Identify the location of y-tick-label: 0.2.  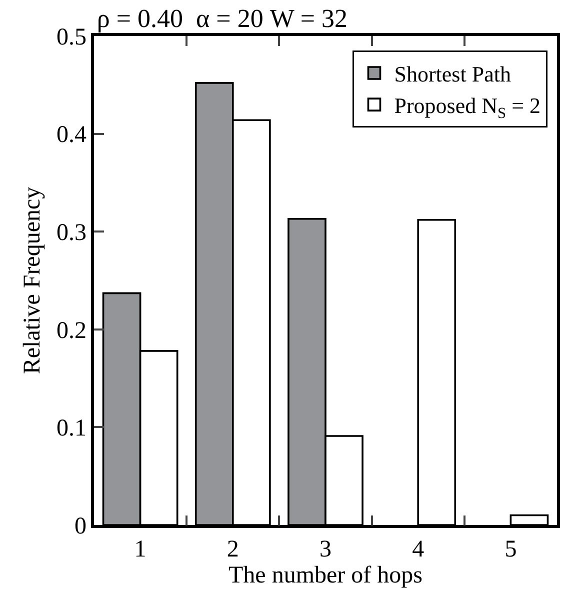
(71, 331).